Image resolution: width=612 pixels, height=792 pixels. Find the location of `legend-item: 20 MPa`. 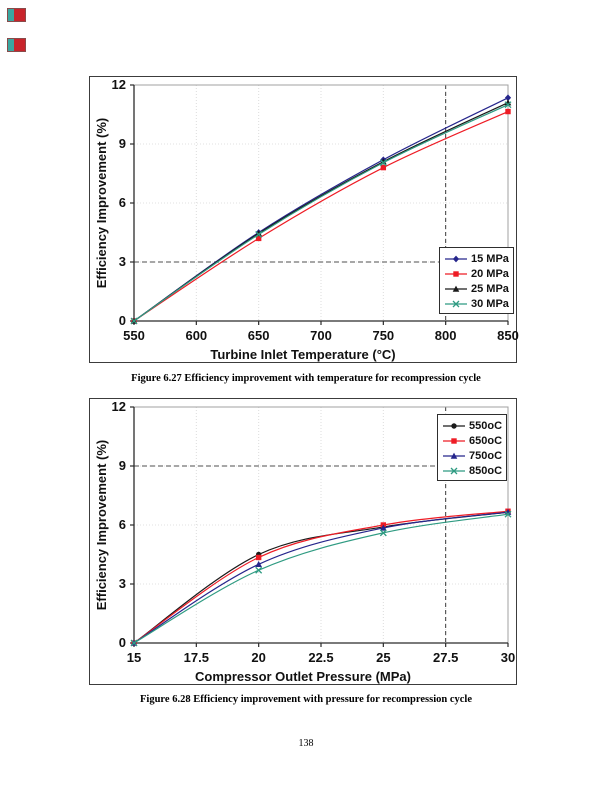

legend-item: 20 MPa is located at coordinates (476, 273).